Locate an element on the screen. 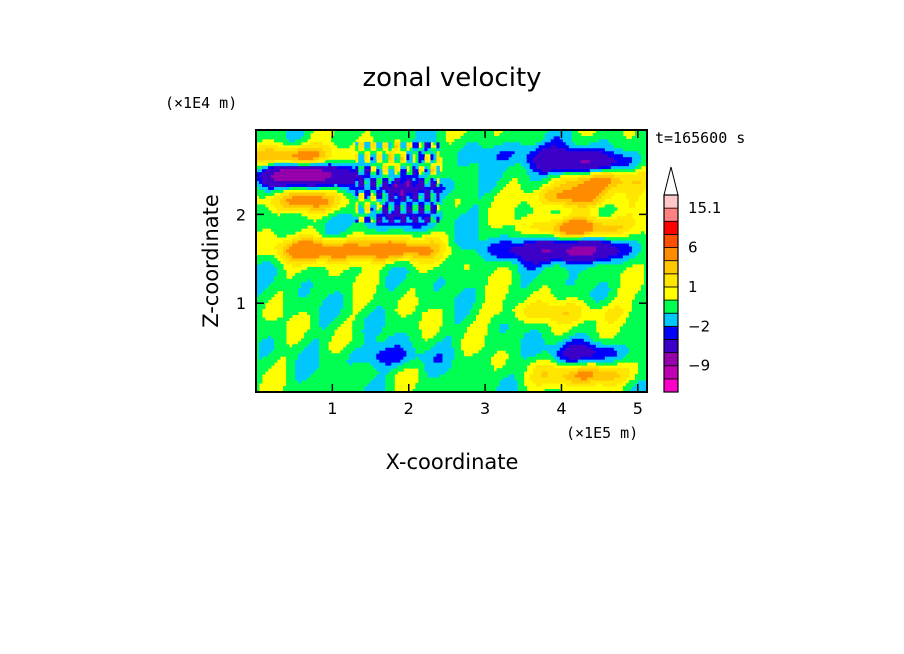 The width and height of the screenshot is (904, 654). x-tick-label: 4 is located at coordinates (561, 408).